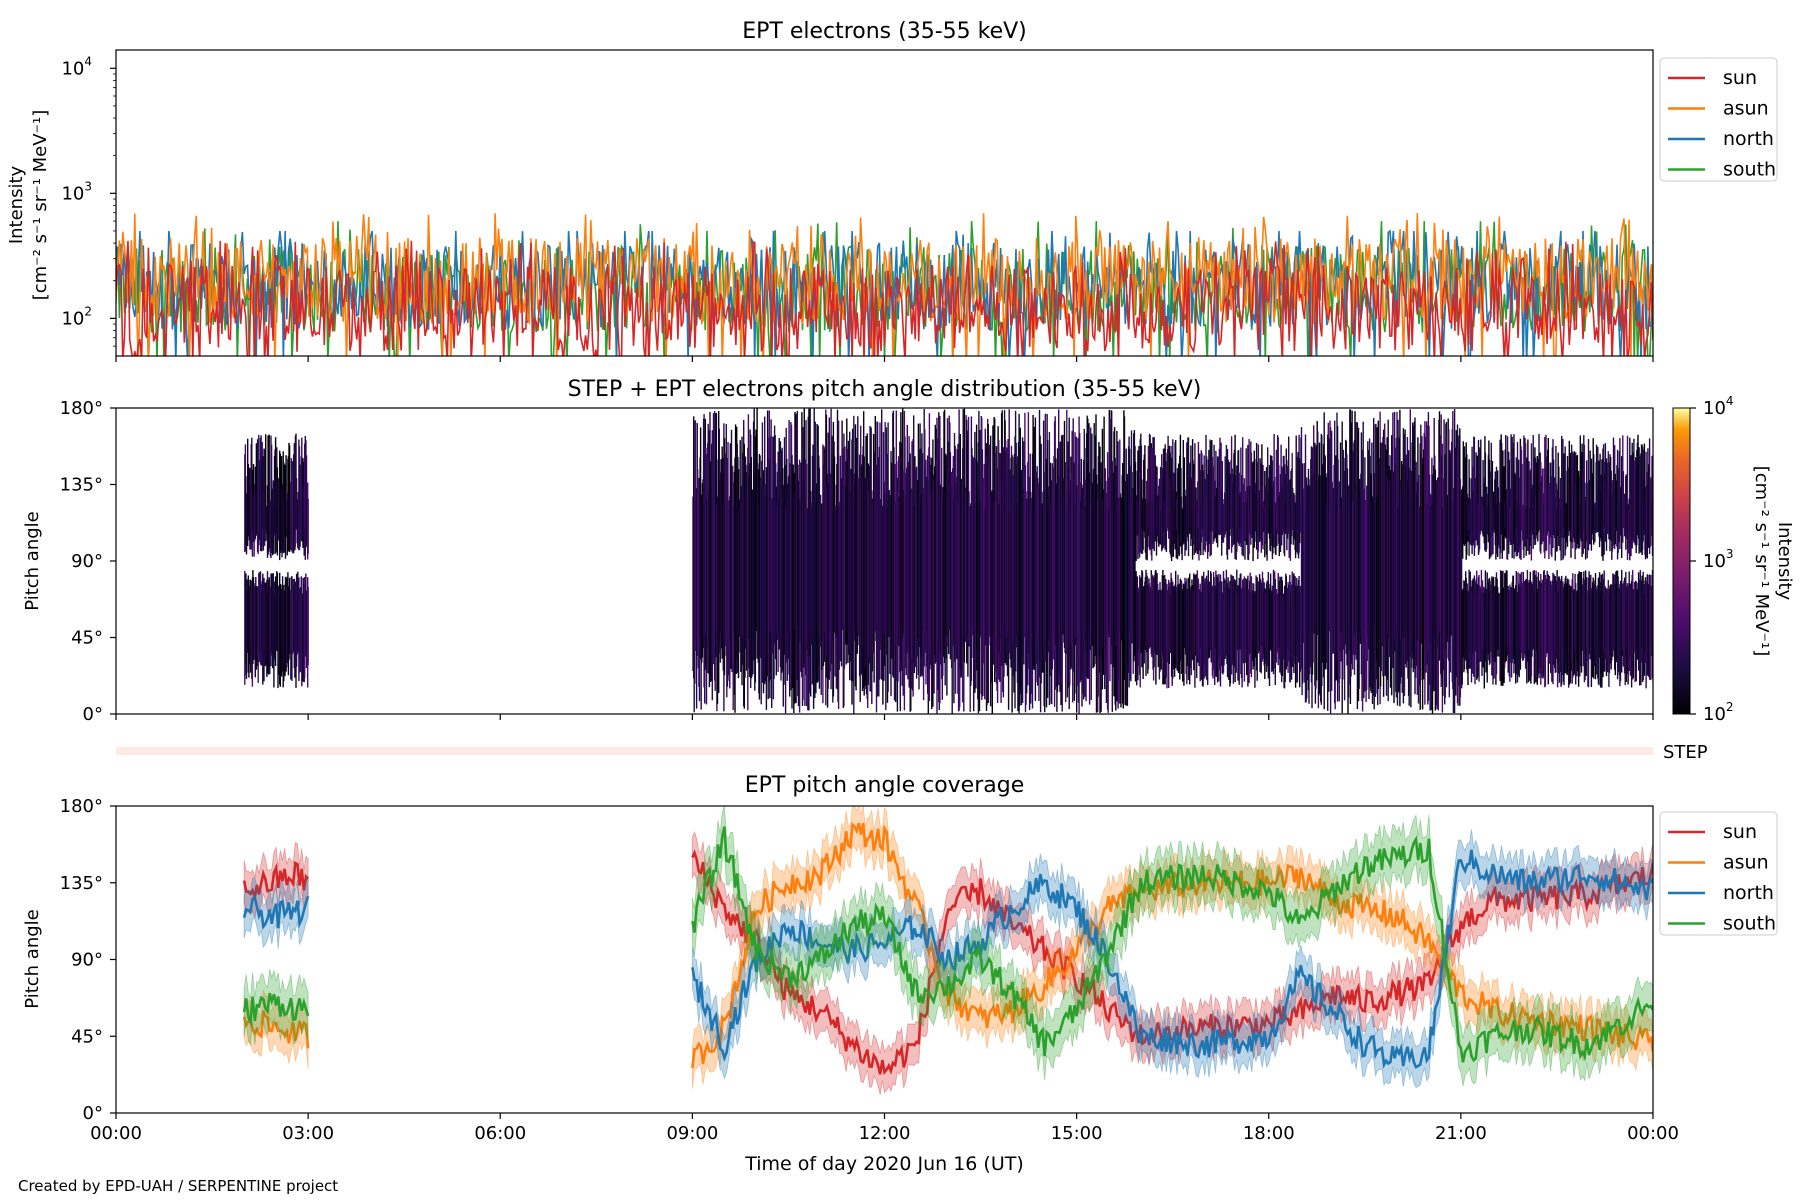 The height and width of the screenshot is (1200, 1800). I want to click on coverage-legend: sun asun north south, so click(1718, 873).